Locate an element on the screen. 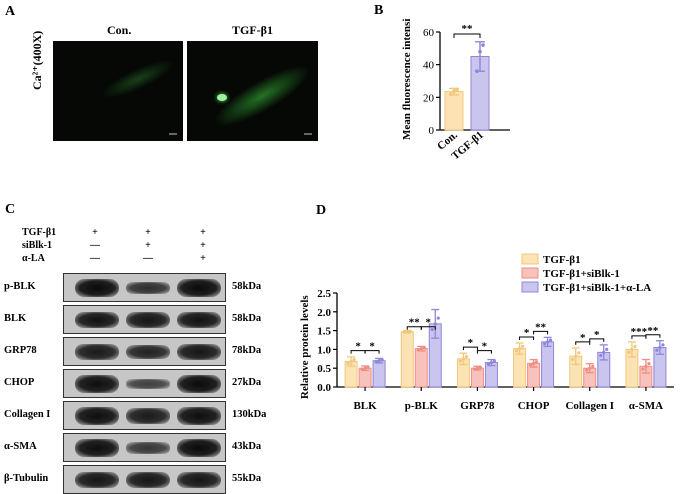  blot-label: p-BLK is located at coordinates (20, 286).